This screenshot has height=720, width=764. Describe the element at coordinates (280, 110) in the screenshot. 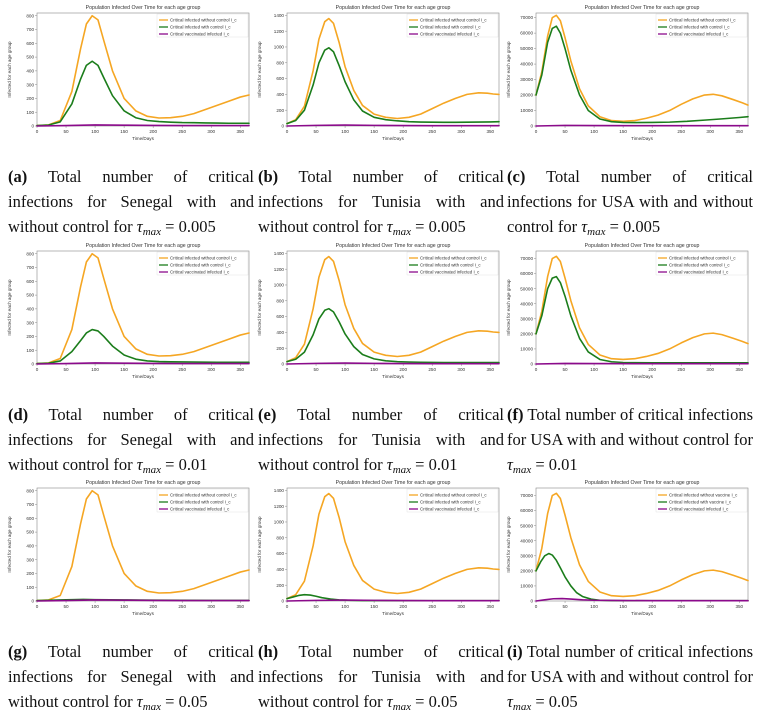

I see `y-tick-label: 200` at that location.